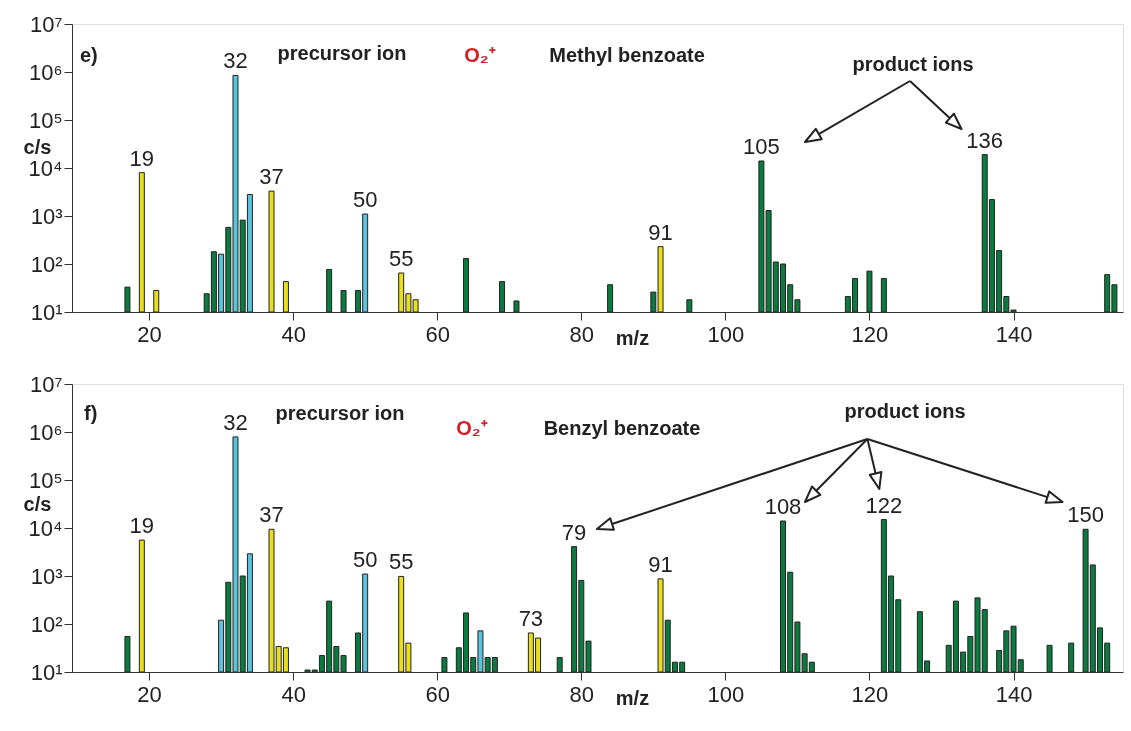  Describe the element at coordinates (1085, 515) in the screenshot. I see `annotation: 150` at that location.